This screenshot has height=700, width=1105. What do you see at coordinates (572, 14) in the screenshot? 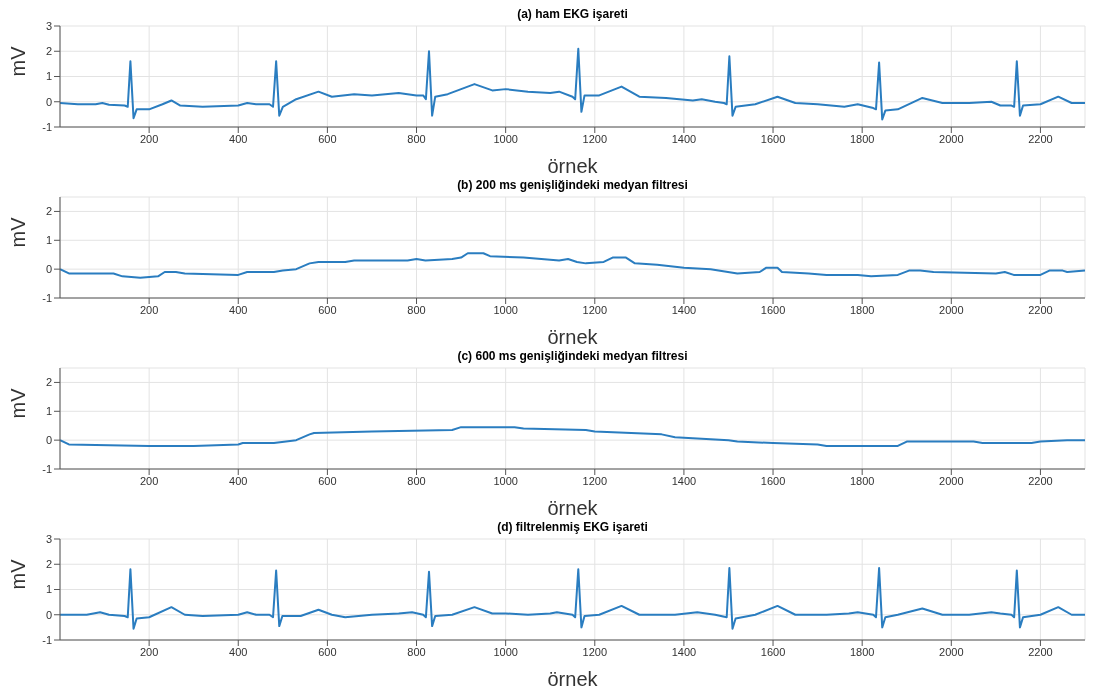
I see `chart-title: (a) ham EKG işareti` at bounding box center [572, 14].